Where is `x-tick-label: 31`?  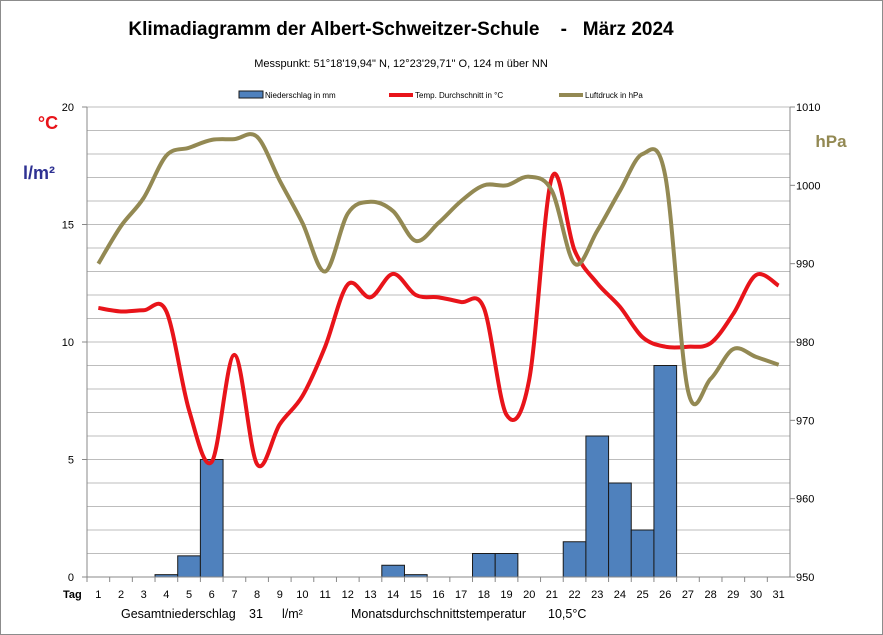
x-tick-label: 31 is located at coordinates (779, 595).